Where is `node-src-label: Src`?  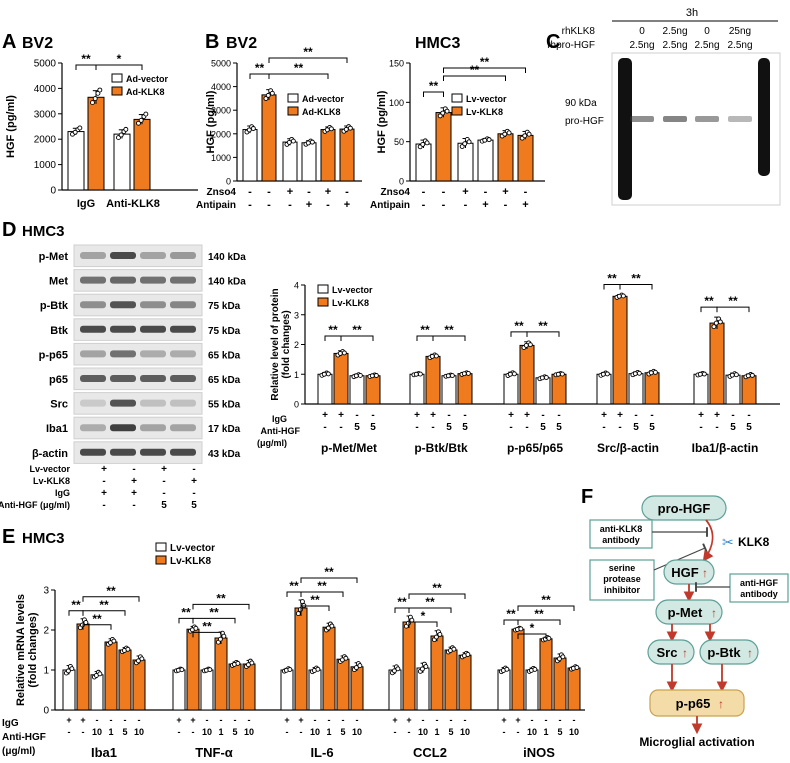 node-src-label: Src is located at coordinates (667, 652).